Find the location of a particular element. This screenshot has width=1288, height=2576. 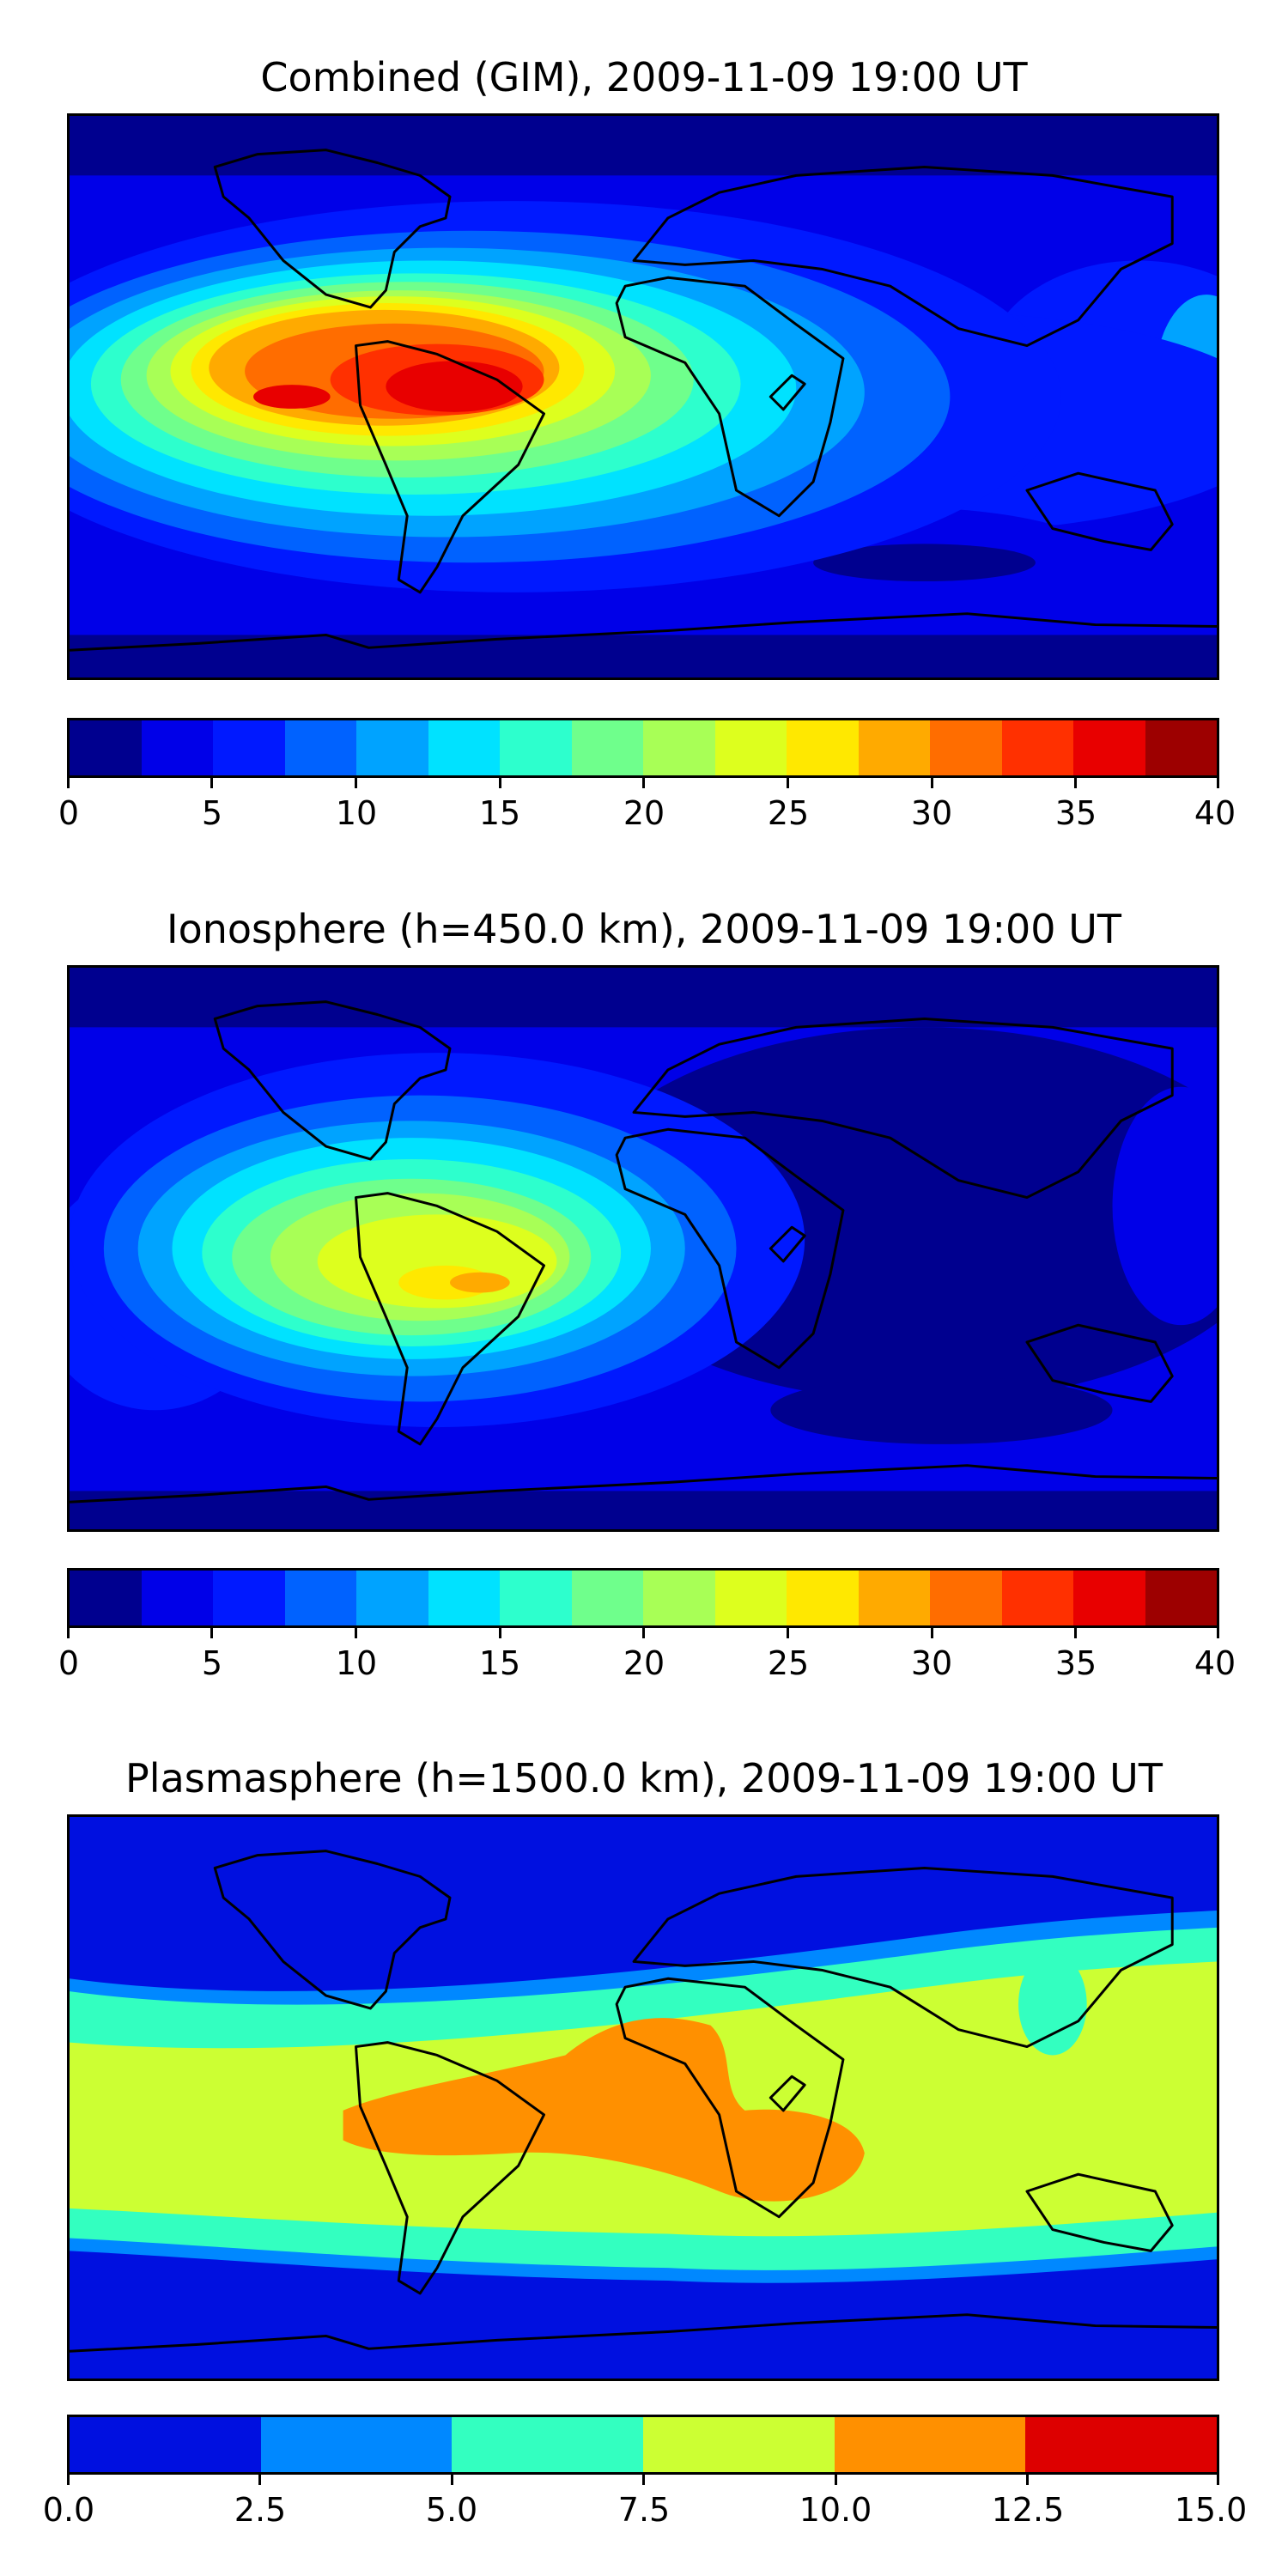

colorbar-tick-label: 2.5 is located at coordinates (260, 2510).